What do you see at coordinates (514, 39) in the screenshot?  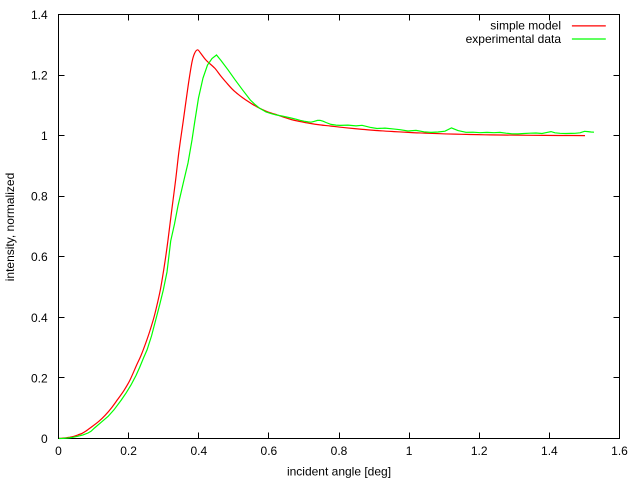 I see `svg-text: experimental data` at bounding box center [514, 39].